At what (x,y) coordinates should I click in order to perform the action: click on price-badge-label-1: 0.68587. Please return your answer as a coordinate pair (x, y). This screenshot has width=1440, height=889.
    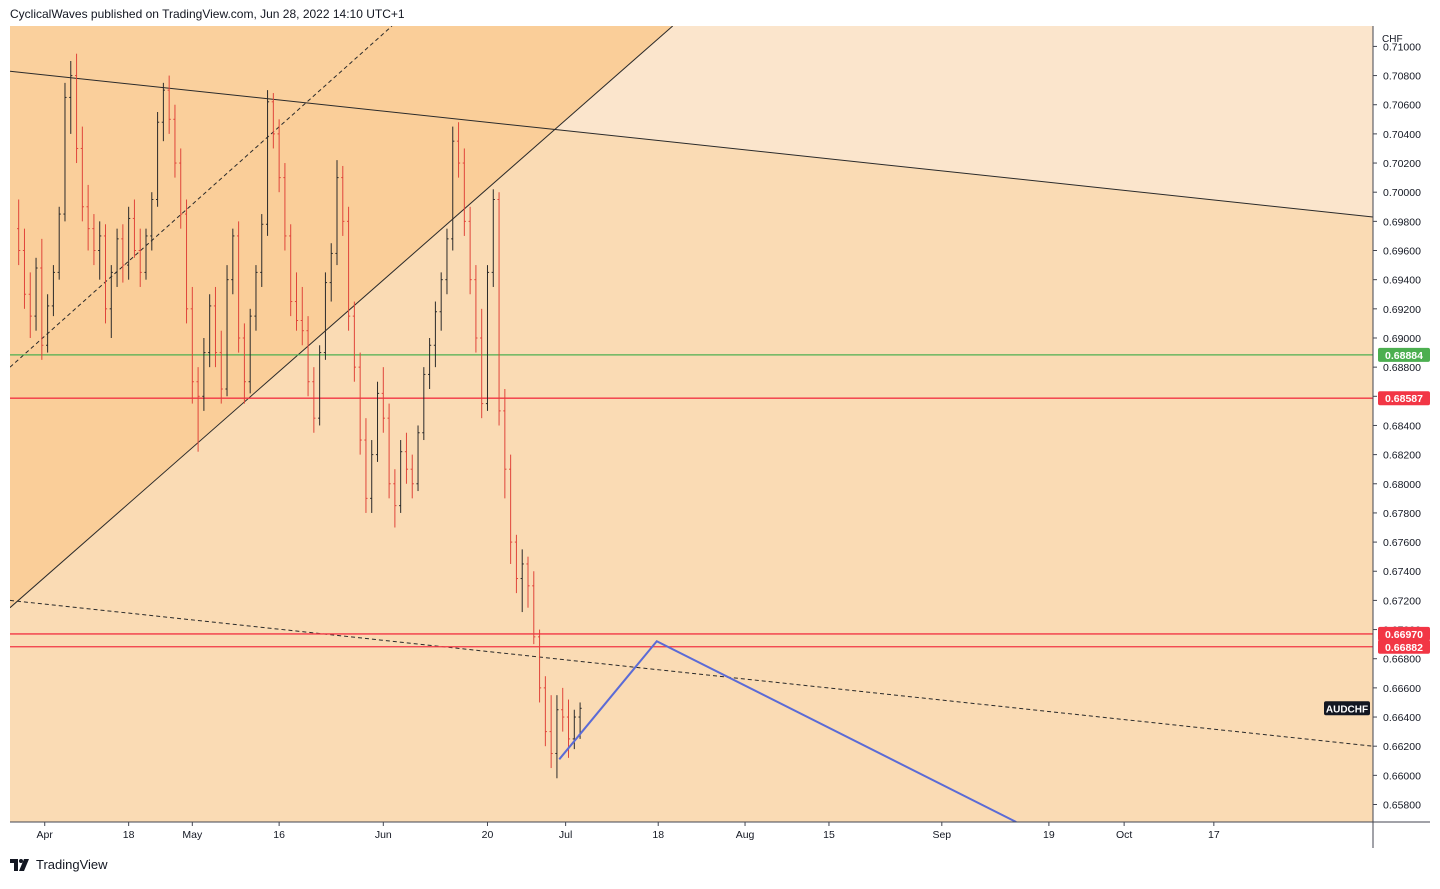
    Looking at the image, I should click on (1404, 399).